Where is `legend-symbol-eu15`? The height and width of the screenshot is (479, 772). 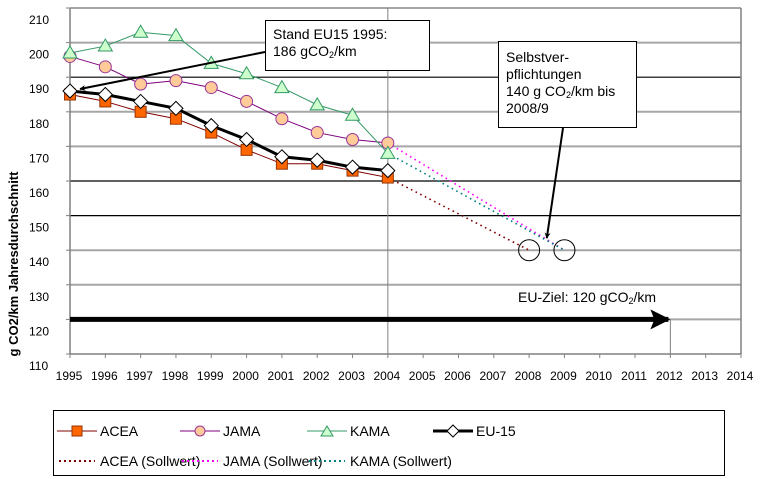
legend-symbol-eu15 is located at coordinates (453, 431).